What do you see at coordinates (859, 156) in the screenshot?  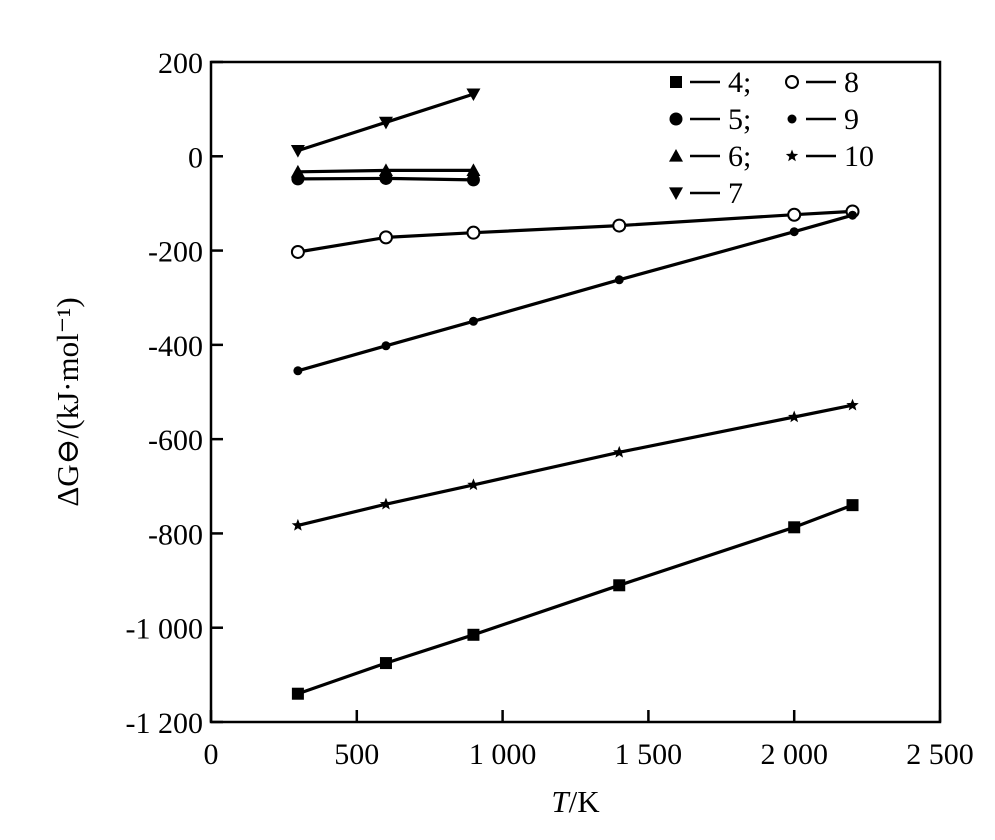 I see `legend-label: 10` at bounding box center [859, 156].